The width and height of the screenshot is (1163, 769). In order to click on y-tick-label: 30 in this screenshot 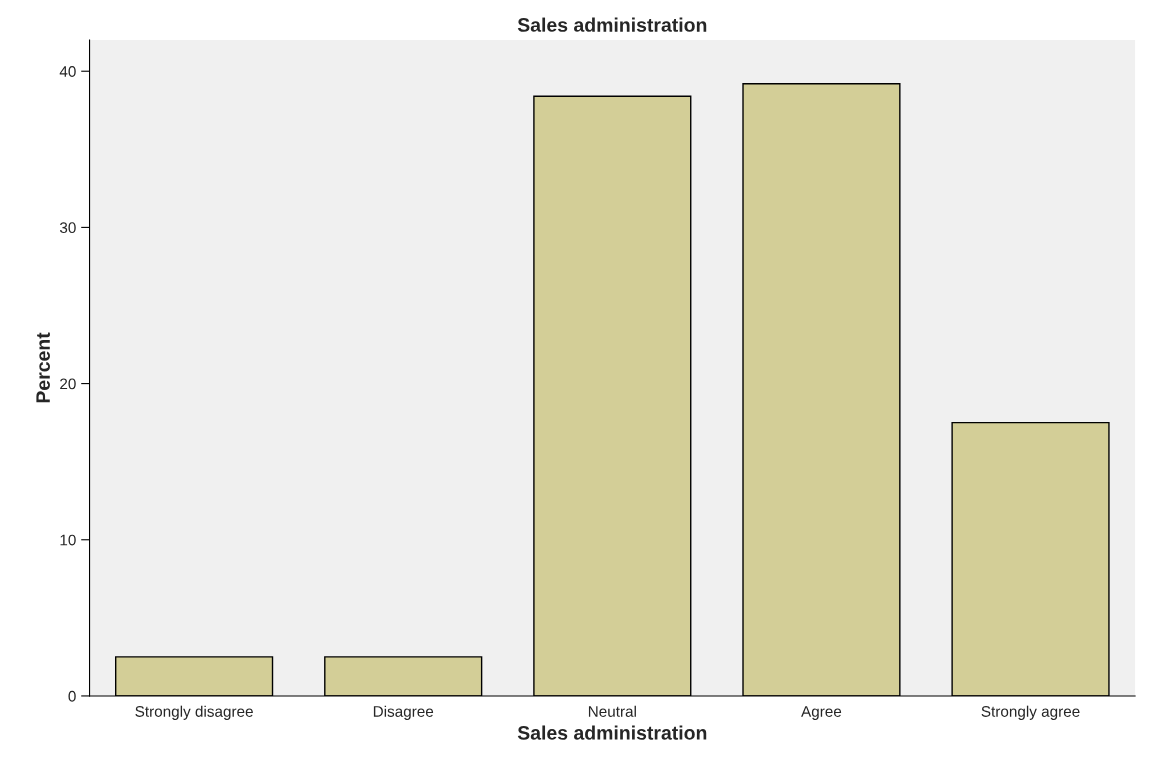, I will do `click(67, 228)`.